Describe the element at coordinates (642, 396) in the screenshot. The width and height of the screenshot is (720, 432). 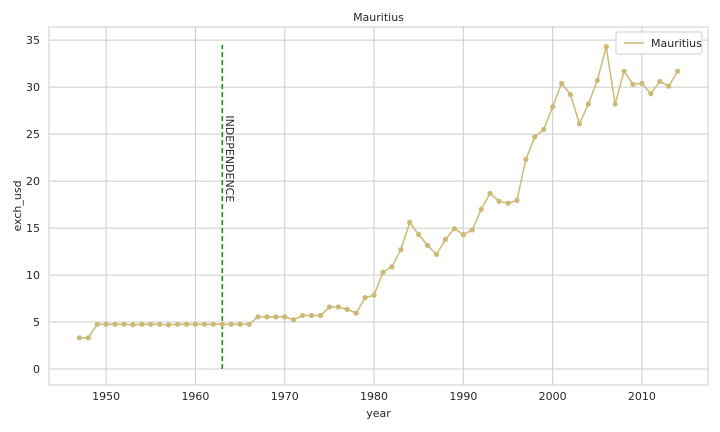
I see `x-tick-label: 2010` at that location.